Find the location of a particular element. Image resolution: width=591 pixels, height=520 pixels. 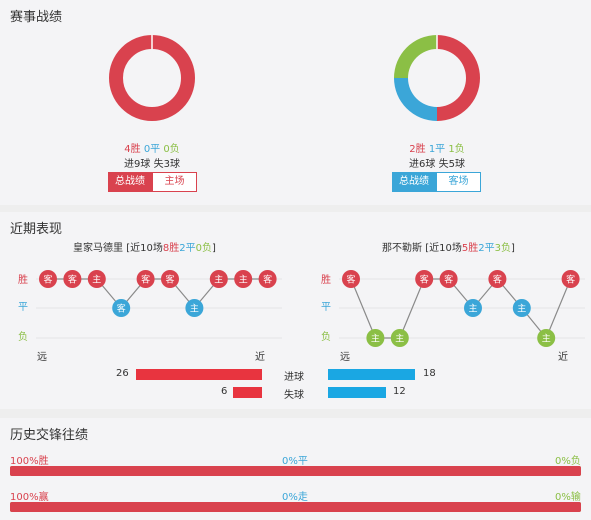

away-xlabel-far: 远 is located at coordinates (345, 357).